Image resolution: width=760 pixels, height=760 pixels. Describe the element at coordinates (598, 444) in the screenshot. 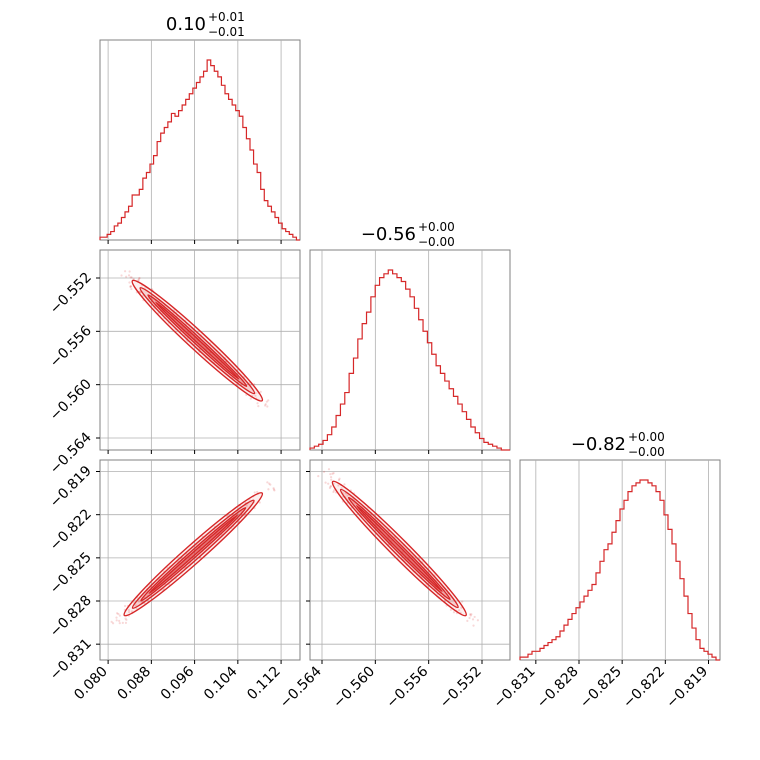

I see `title-param-2-value: −0.82` at that location.